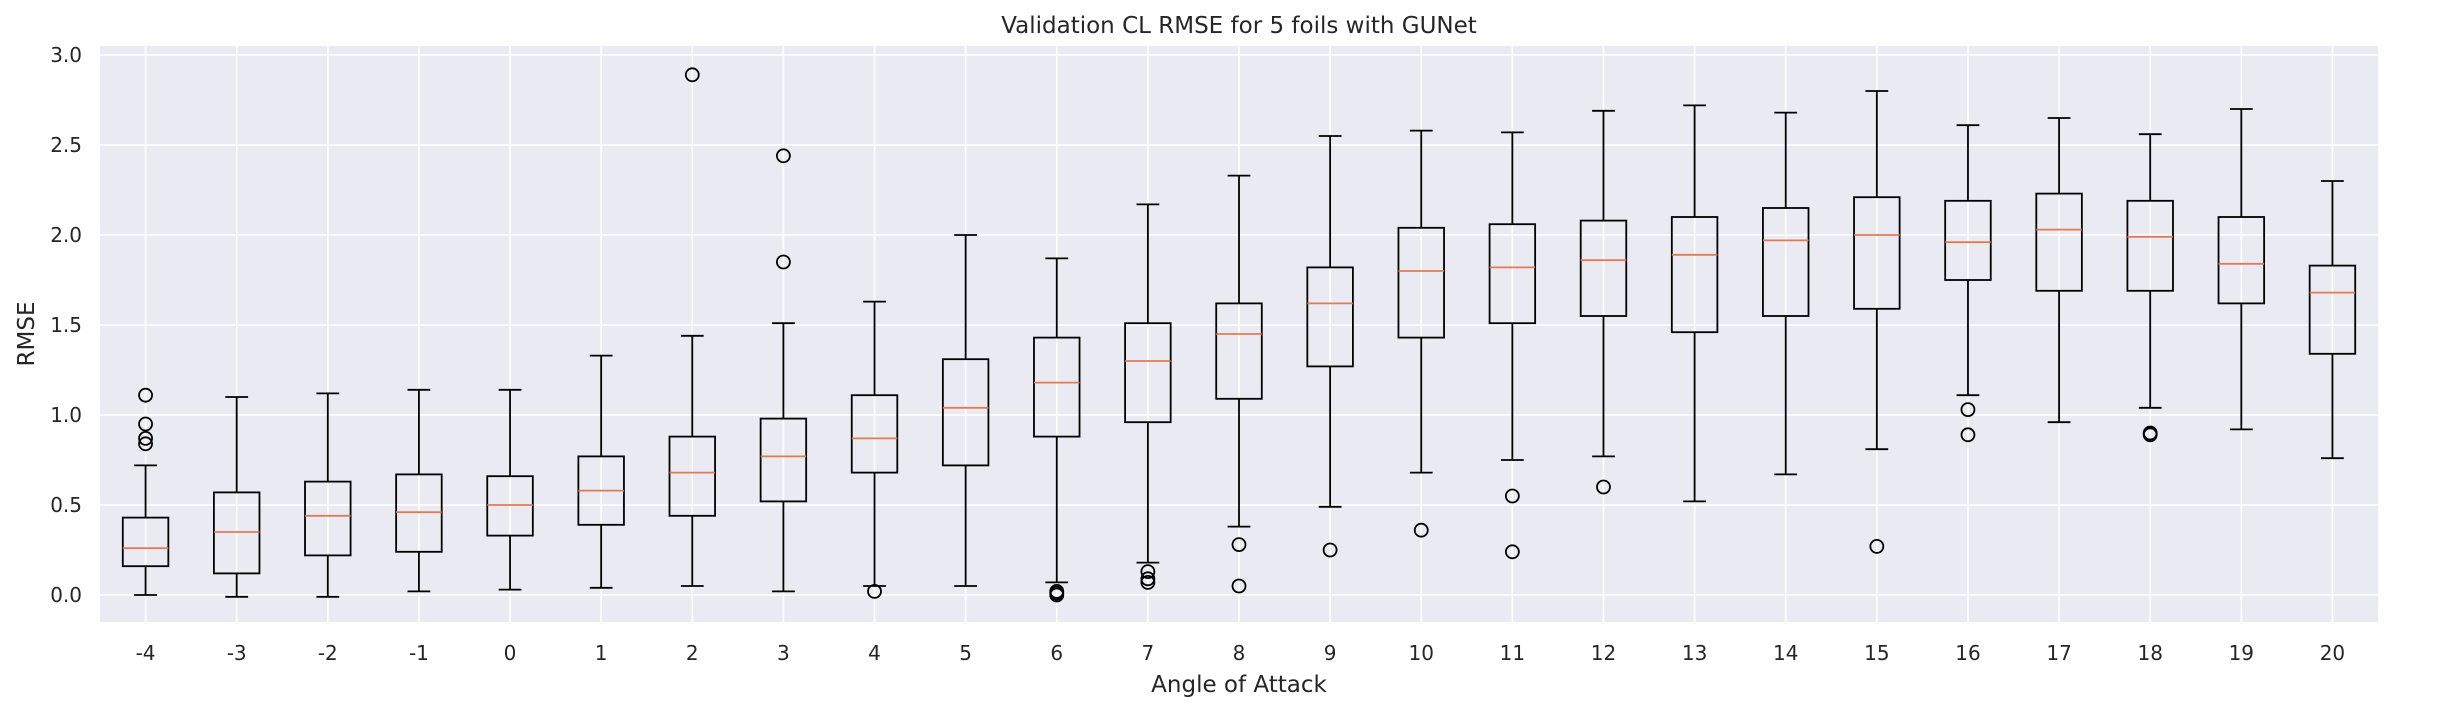 This screenshot has width=2438, height=714. Describe the element at coordinates (2058, 653) in the screenshot. I see `x-tick-label: 17` at that location.